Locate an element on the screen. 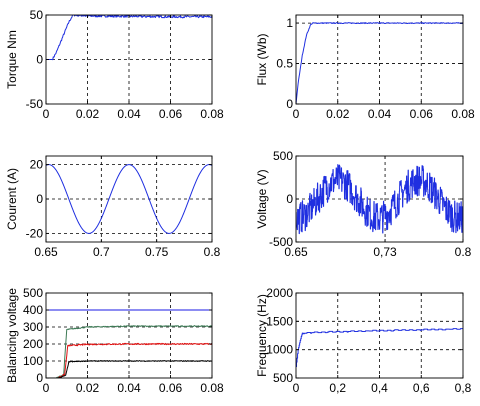 This screenshot has height=406, width=480. y-tick-label: -50 is located at coordinates (35, 104).